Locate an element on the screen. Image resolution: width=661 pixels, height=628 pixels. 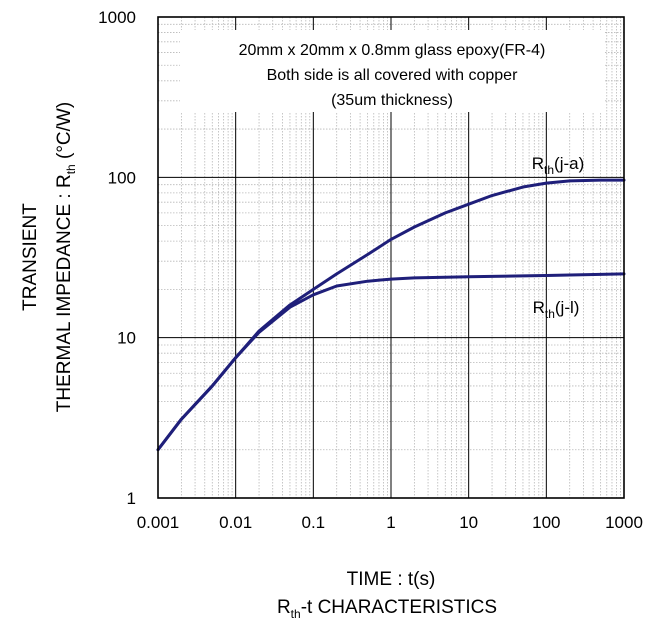
annotation-box is located at coordinates (392, 71).